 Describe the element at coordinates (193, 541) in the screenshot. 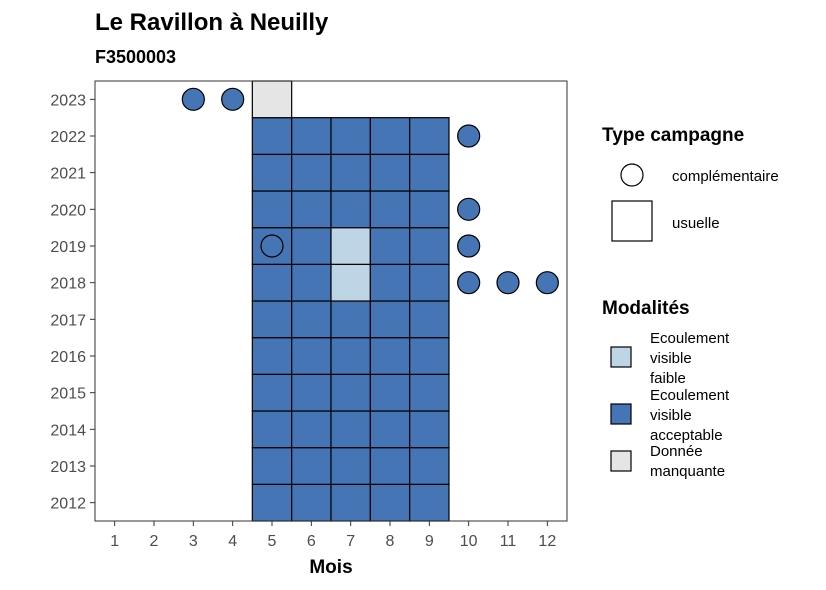

I see `x-tick-label-3: 3` at that location.